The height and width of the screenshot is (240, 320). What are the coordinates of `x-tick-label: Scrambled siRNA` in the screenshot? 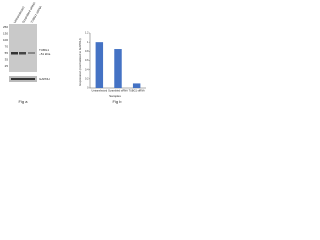 It's located at (118, 91).